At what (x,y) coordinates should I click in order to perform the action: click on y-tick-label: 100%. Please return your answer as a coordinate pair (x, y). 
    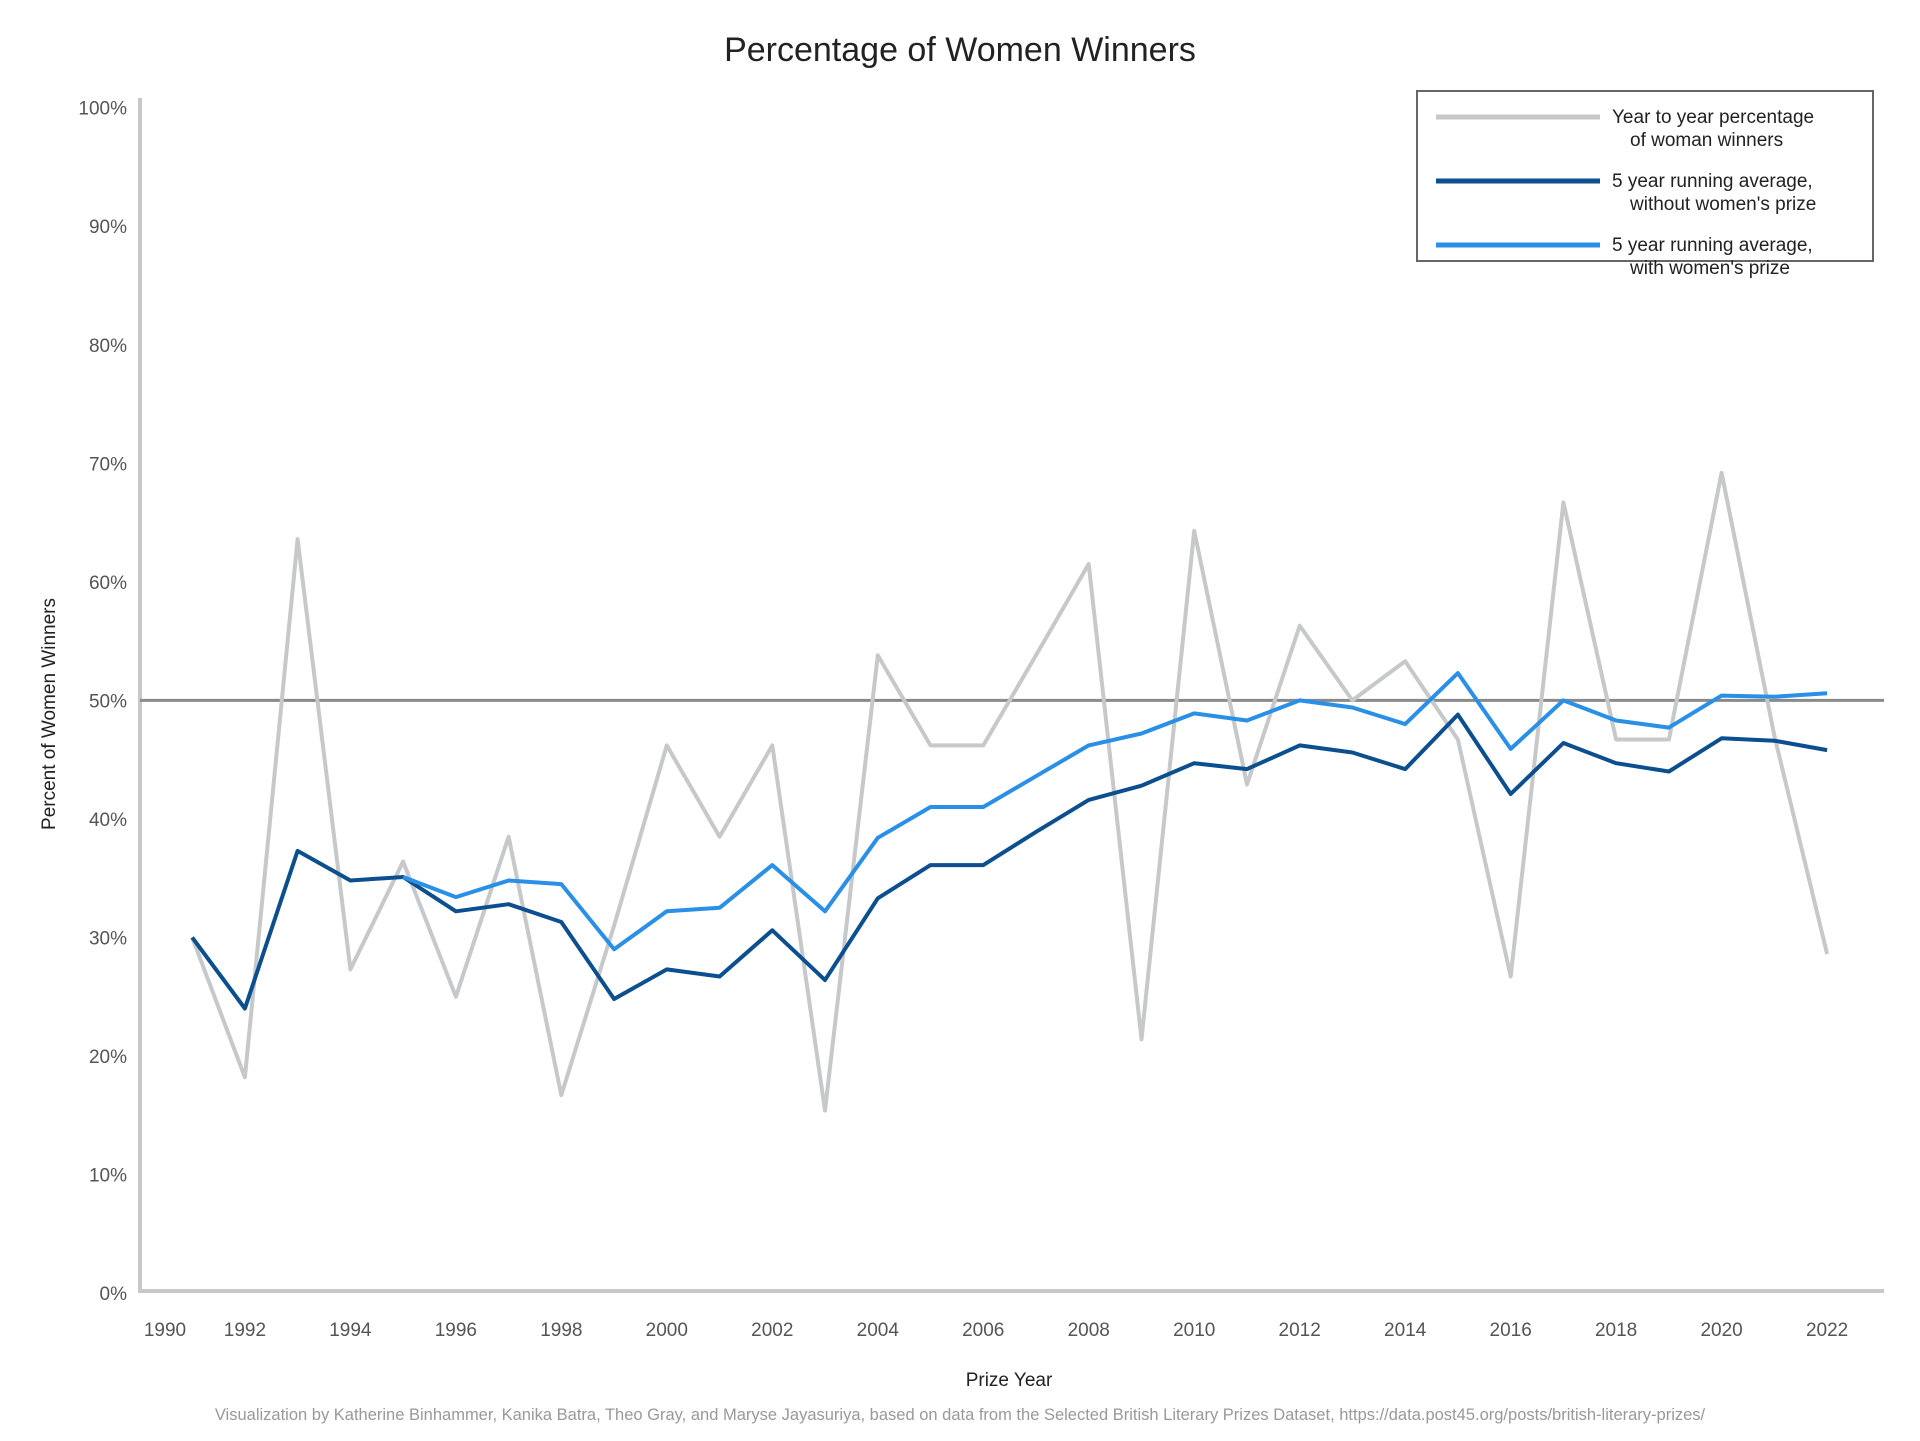
    Looking at the image, I should click on (102, 109).